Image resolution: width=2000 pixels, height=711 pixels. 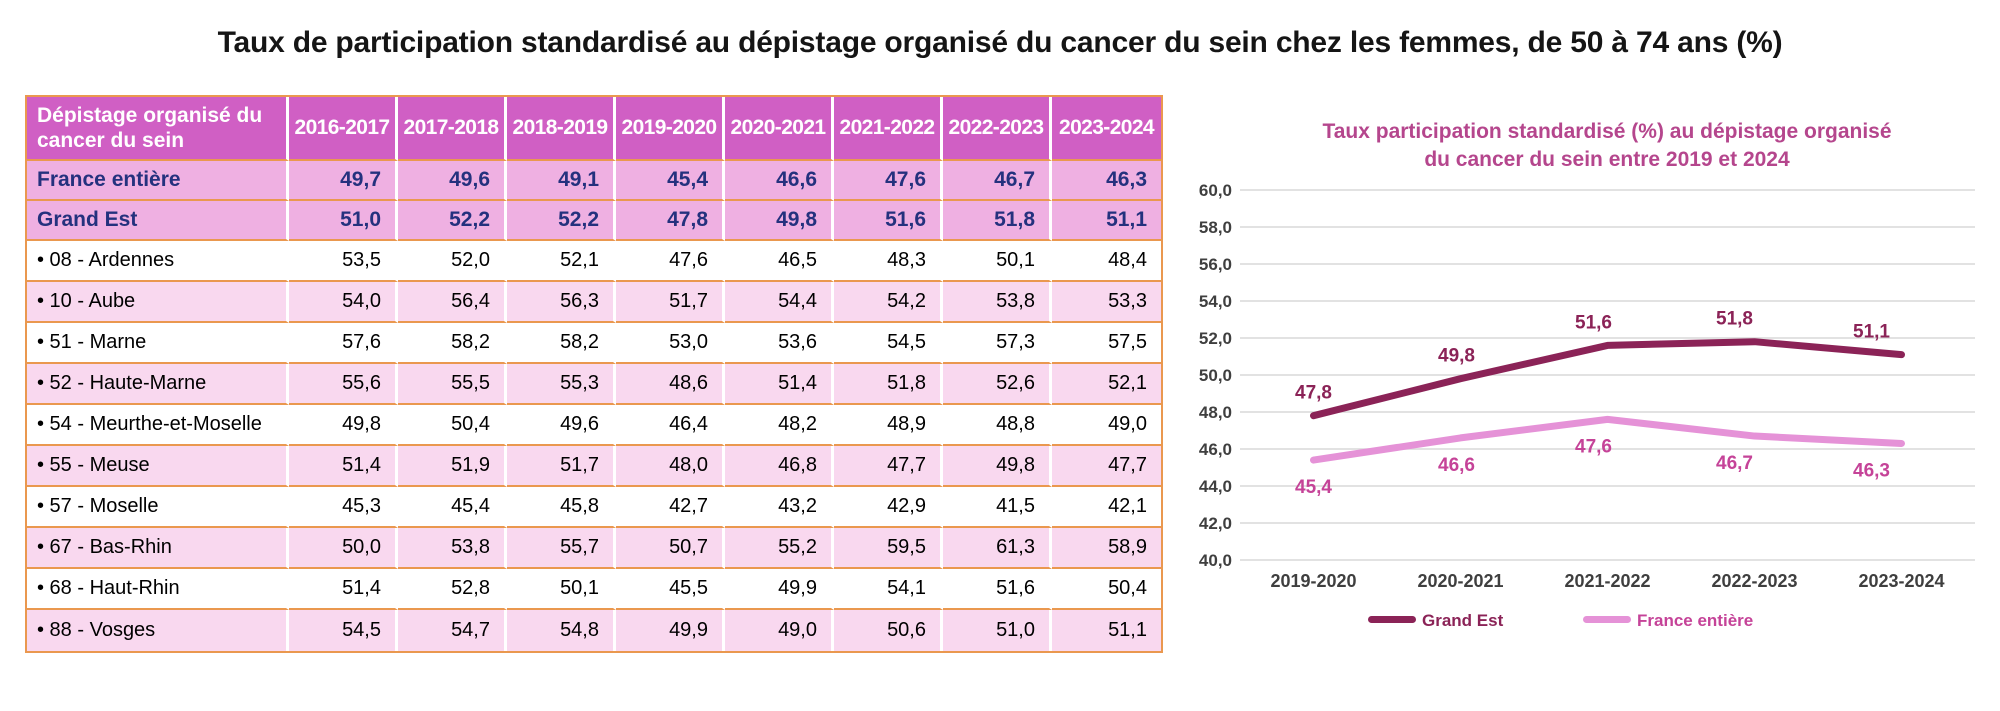 What do you see at coordinates (1106, 466) in the screenshot?
I see `cell-value: 47,7` at bounding box center [1106, 466].